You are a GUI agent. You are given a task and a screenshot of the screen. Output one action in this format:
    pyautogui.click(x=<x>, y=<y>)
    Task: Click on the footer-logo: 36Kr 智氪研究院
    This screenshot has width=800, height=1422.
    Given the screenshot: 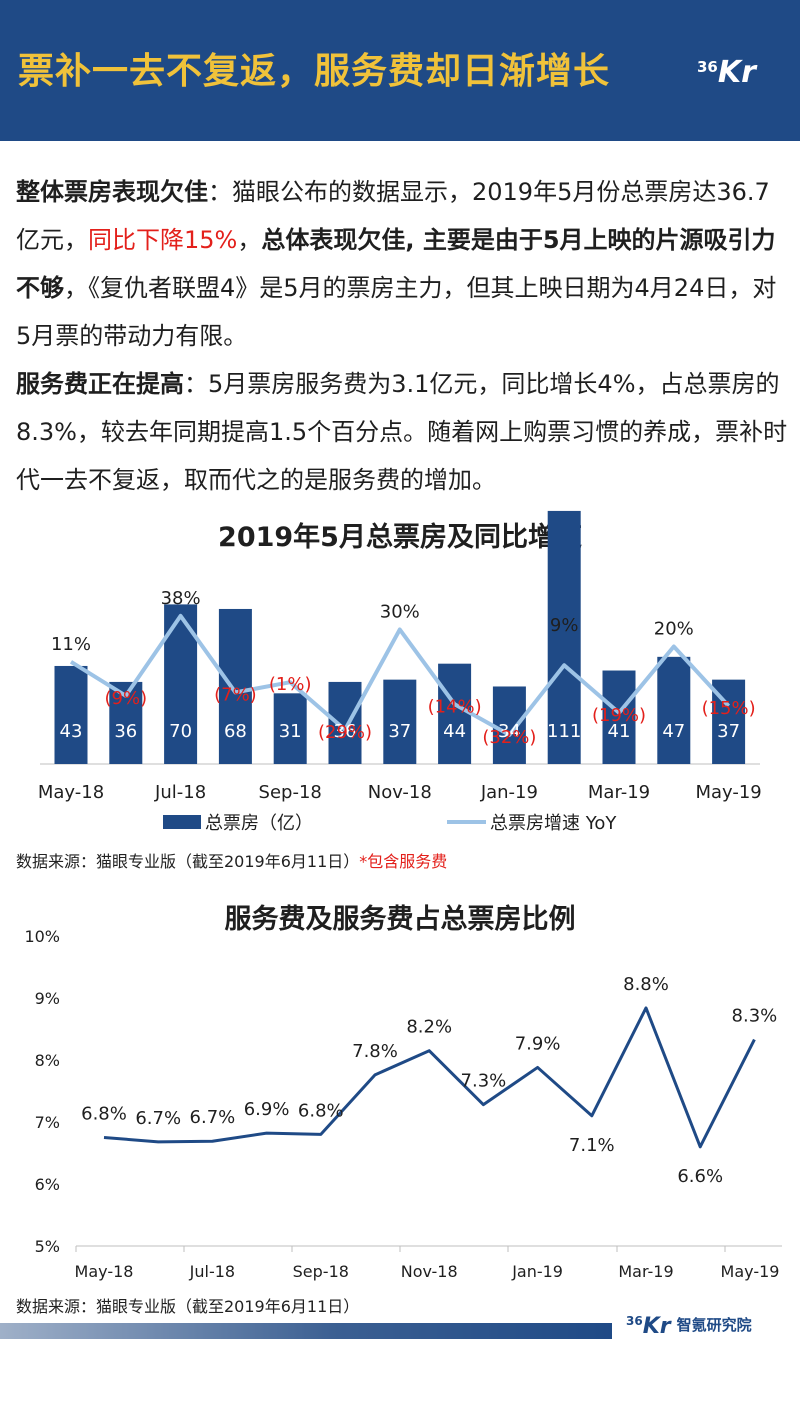 What is the action you would take?
    pyautogui.click(x=689, y=1326)
    